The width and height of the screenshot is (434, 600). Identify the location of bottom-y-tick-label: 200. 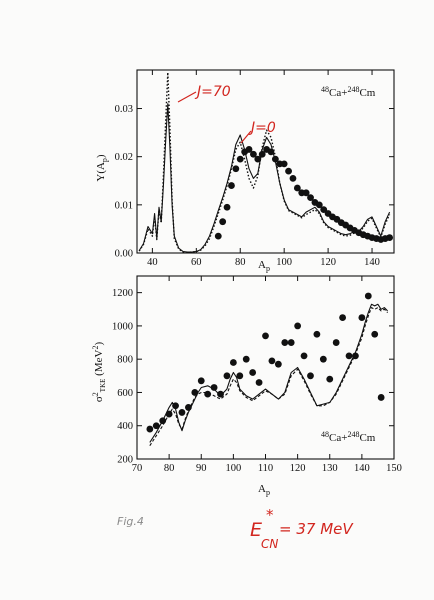
(125, 460).